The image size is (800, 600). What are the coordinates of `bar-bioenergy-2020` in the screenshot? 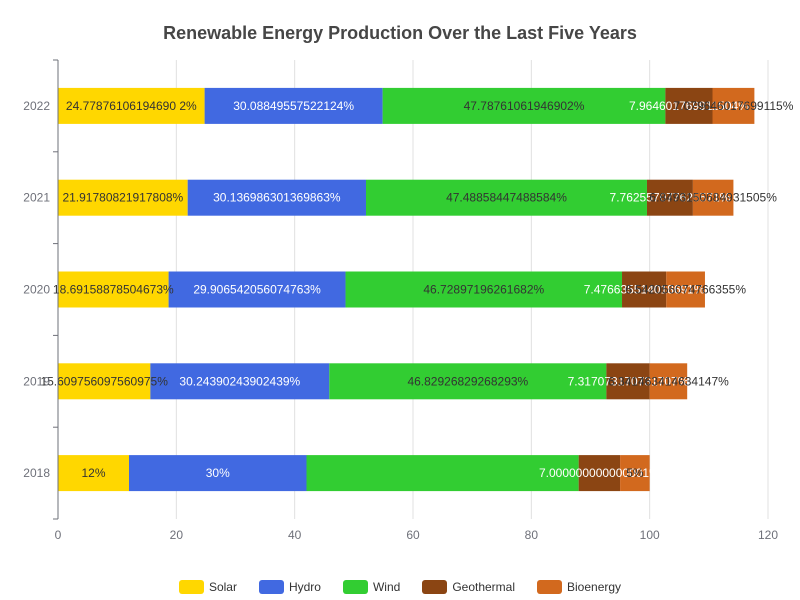 It's located at (685, 289).